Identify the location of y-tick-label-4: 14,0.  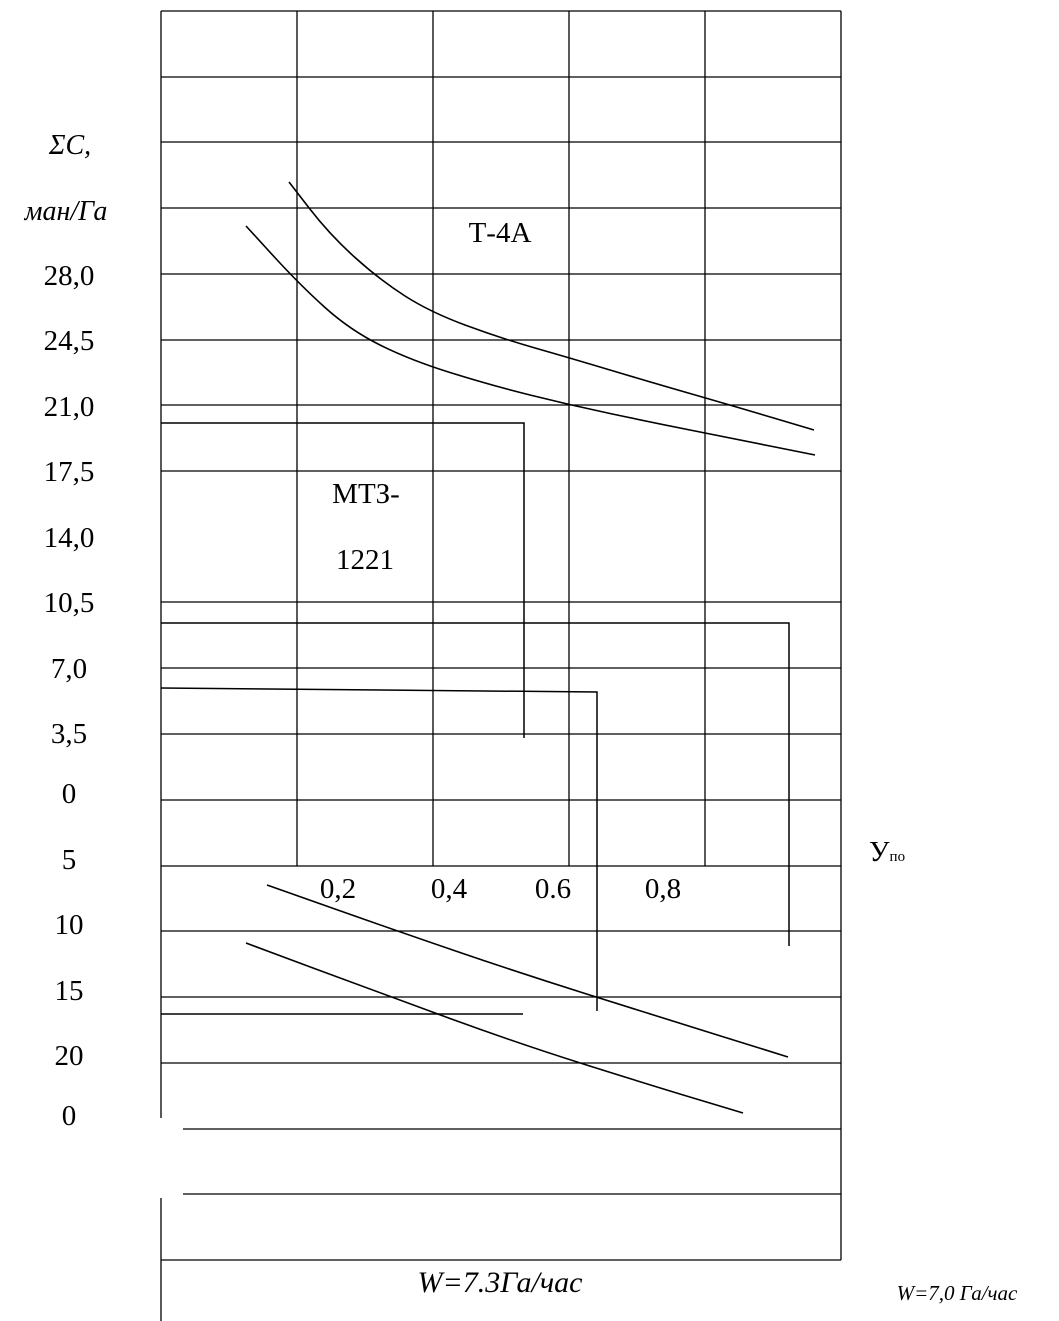
(69, 538).